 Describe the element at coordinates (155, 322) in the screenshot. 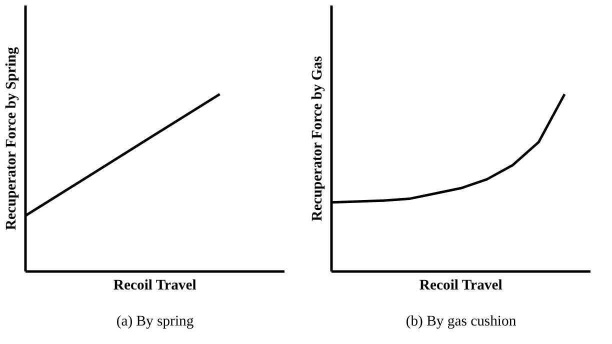

I see `text: (a) By spring` at that location.